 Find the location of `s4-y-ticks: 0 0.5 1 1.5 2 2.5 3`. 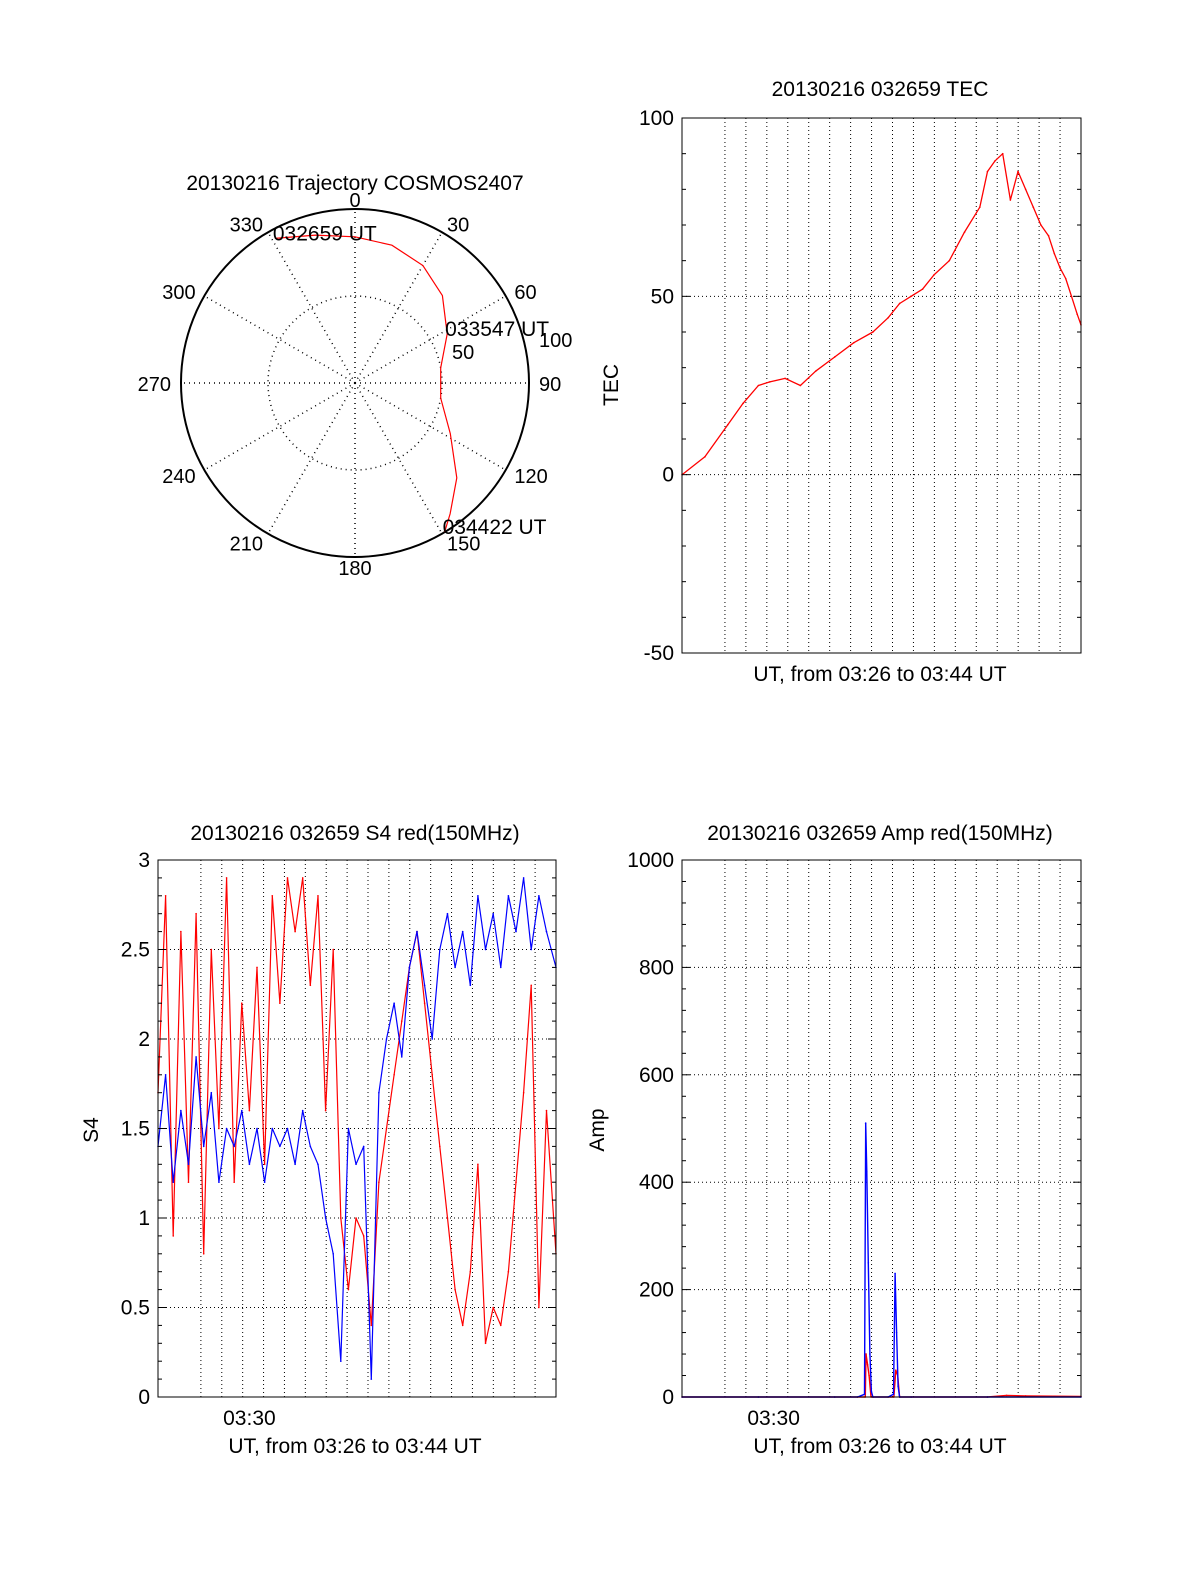

s4-y-ticks: 0 0.5 1 1.5 2 2.5 3 is located at coordinates (338, 1129).